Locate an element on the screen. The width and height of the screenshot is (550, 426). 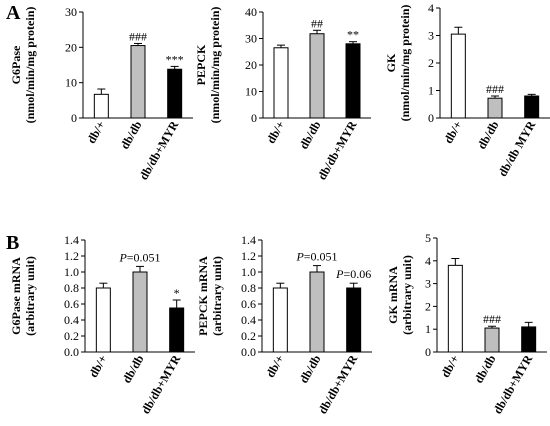
significance-label: ## is located at coordinates (317, 23).